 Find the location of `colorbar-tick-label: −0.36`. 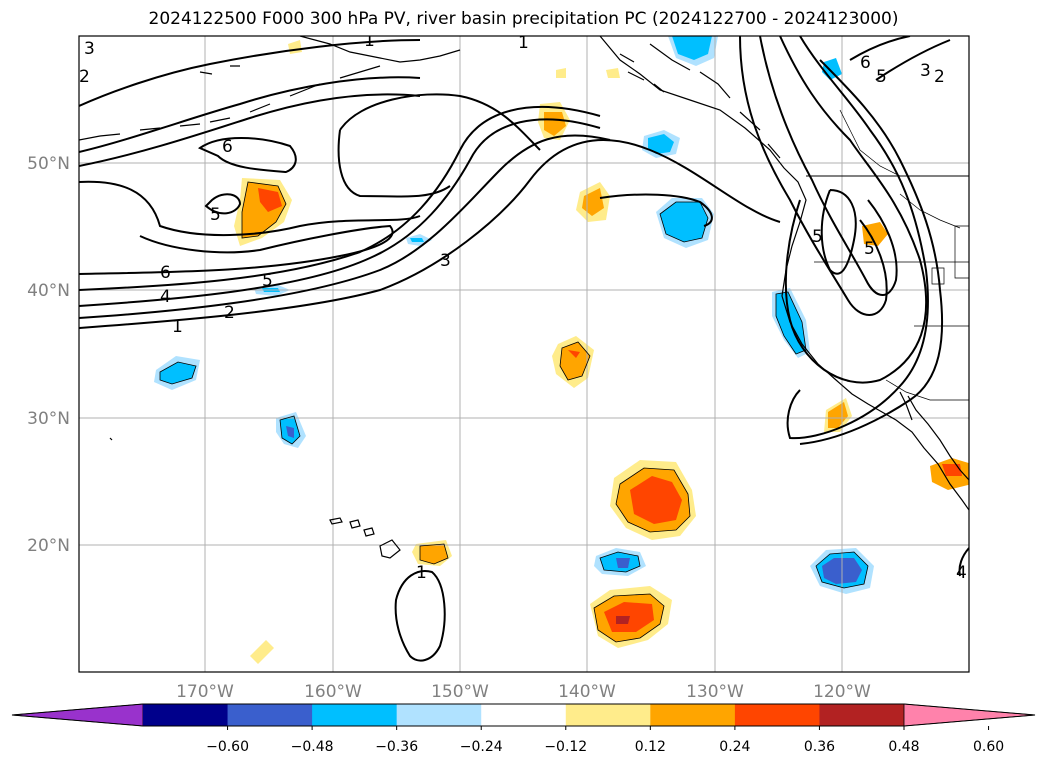

colorbar-tick-label: −0.36 is located at coordinates (396, 747).